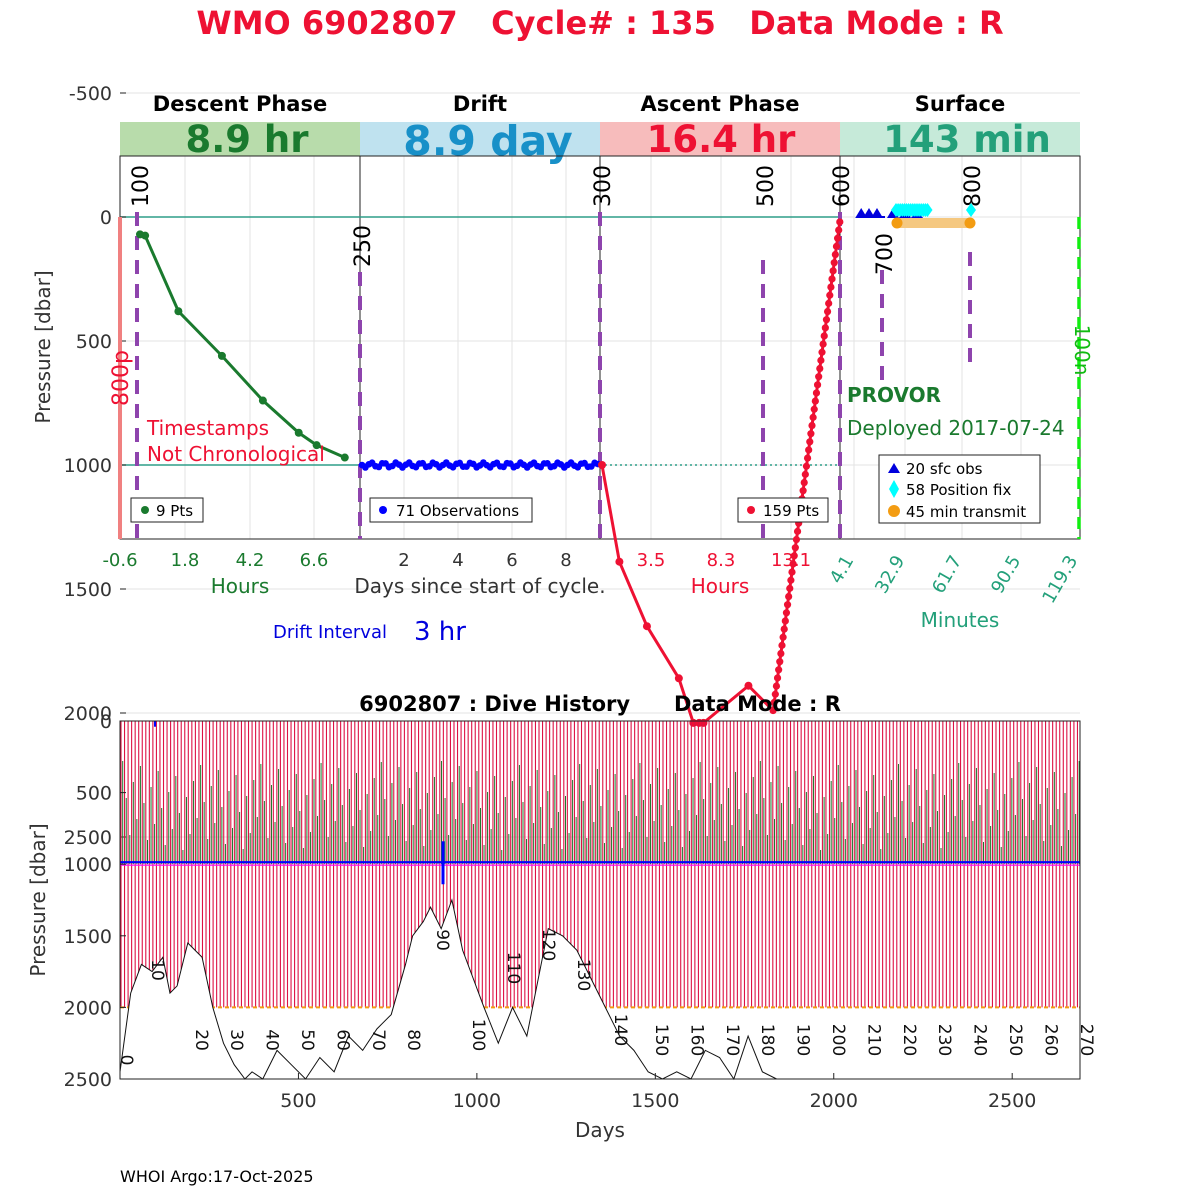  Describe the element at coordinates (448, 989) in the screenshot. I see `seafloor-line` at that location.